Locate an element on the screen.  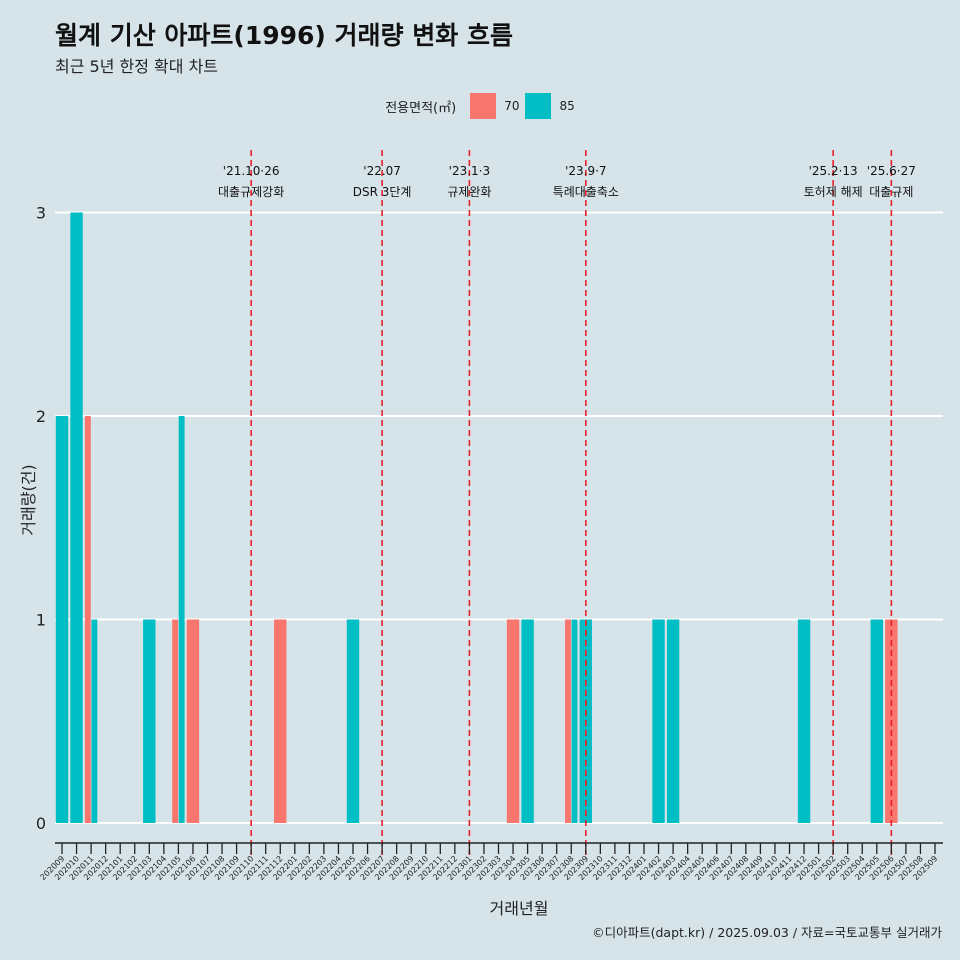
legend: 전용면적(㎡) 70 85 is located at coordinates (480, 106).